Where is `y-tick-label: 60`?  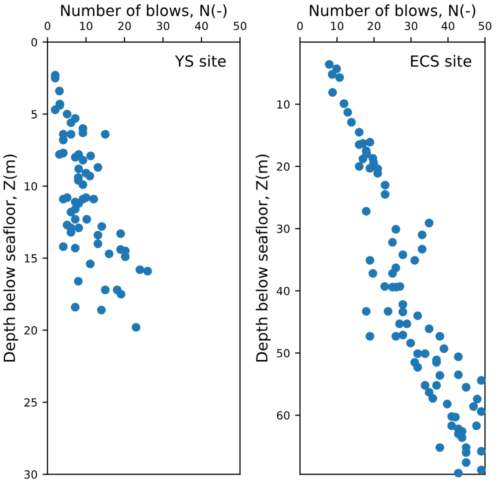
y-tick-label: 60 is located at coordinates (283, 415).